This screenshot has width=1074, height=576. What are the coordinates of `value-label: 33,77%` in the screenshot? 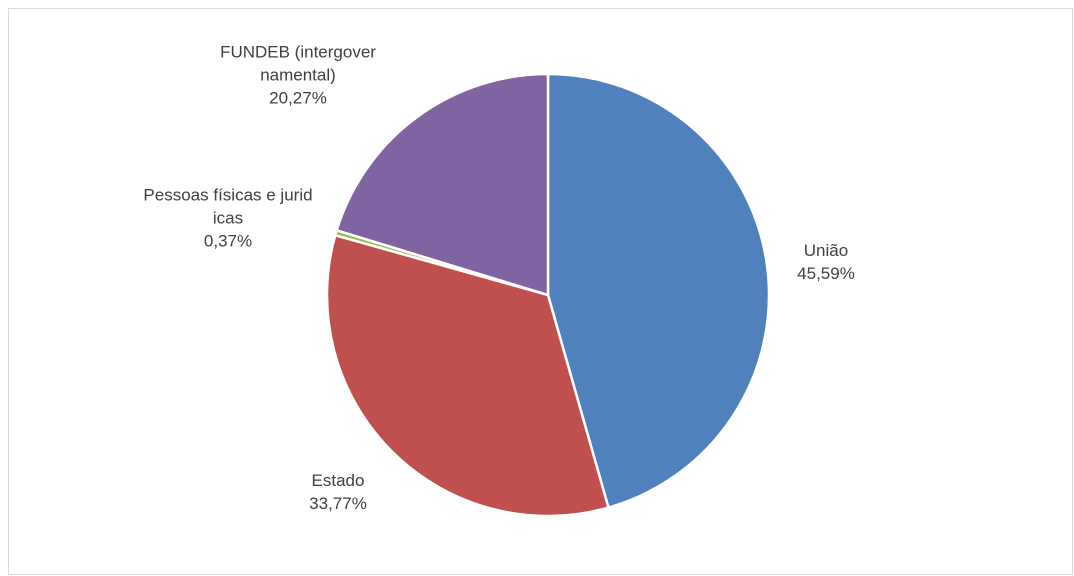 It's located at (338, 503).